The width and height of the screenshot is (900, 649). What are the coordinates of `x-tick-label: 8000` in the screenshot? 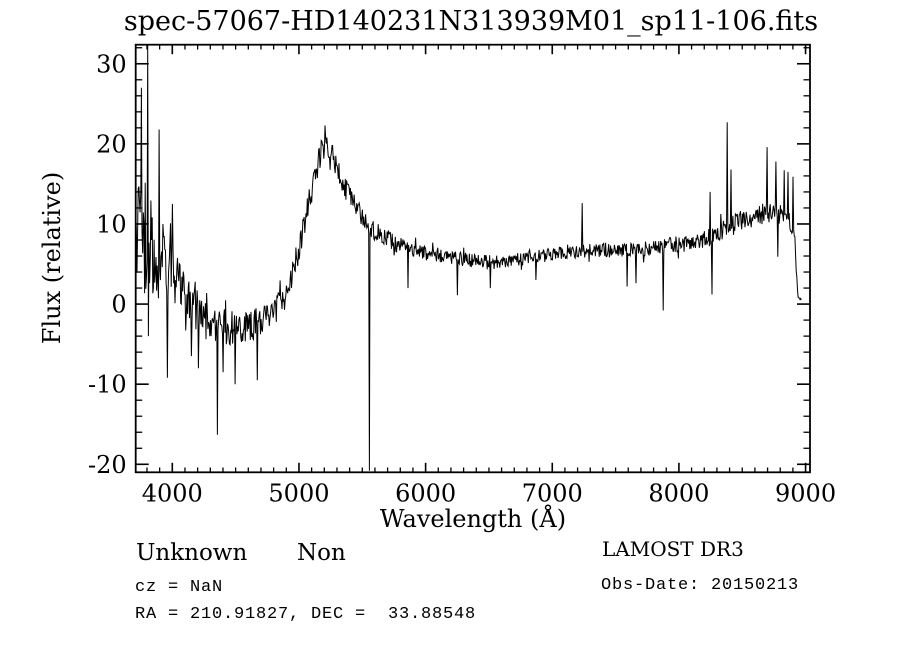 It's located at (678, 493).